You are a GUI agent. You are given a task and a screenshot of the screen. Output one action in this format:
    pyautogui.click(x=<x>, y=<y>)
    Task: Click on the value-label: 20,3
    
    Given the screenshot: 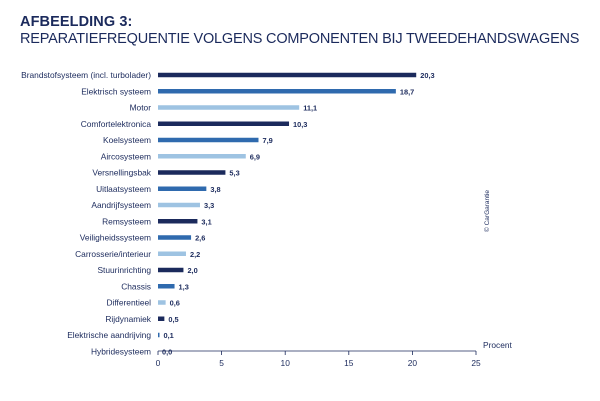 What is the action you would take?
    pyautogui.click(x=427, y=75)
    